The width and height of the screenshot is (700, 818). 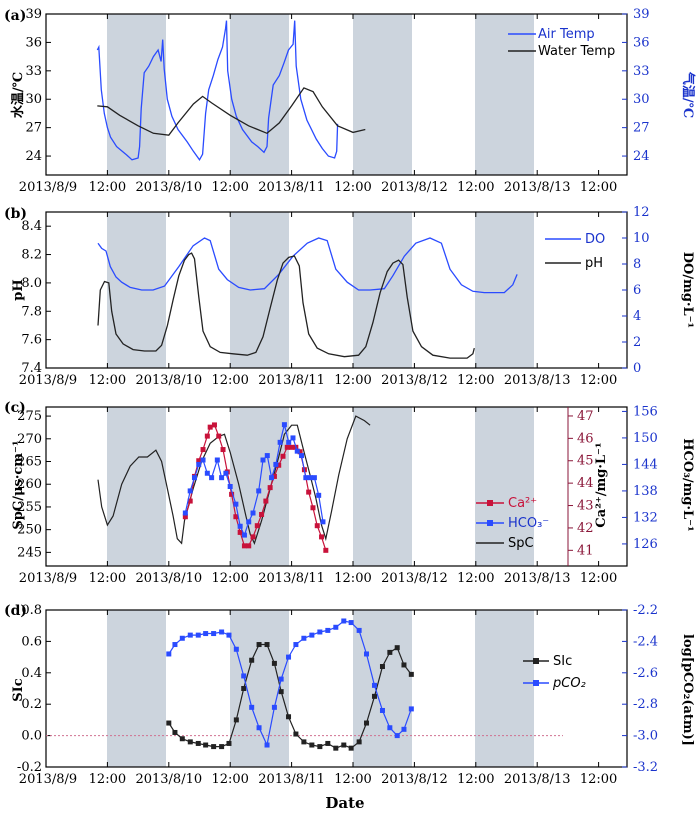 I want to click on y-tick-label-left: -0.2, so click(x=29, y=767).